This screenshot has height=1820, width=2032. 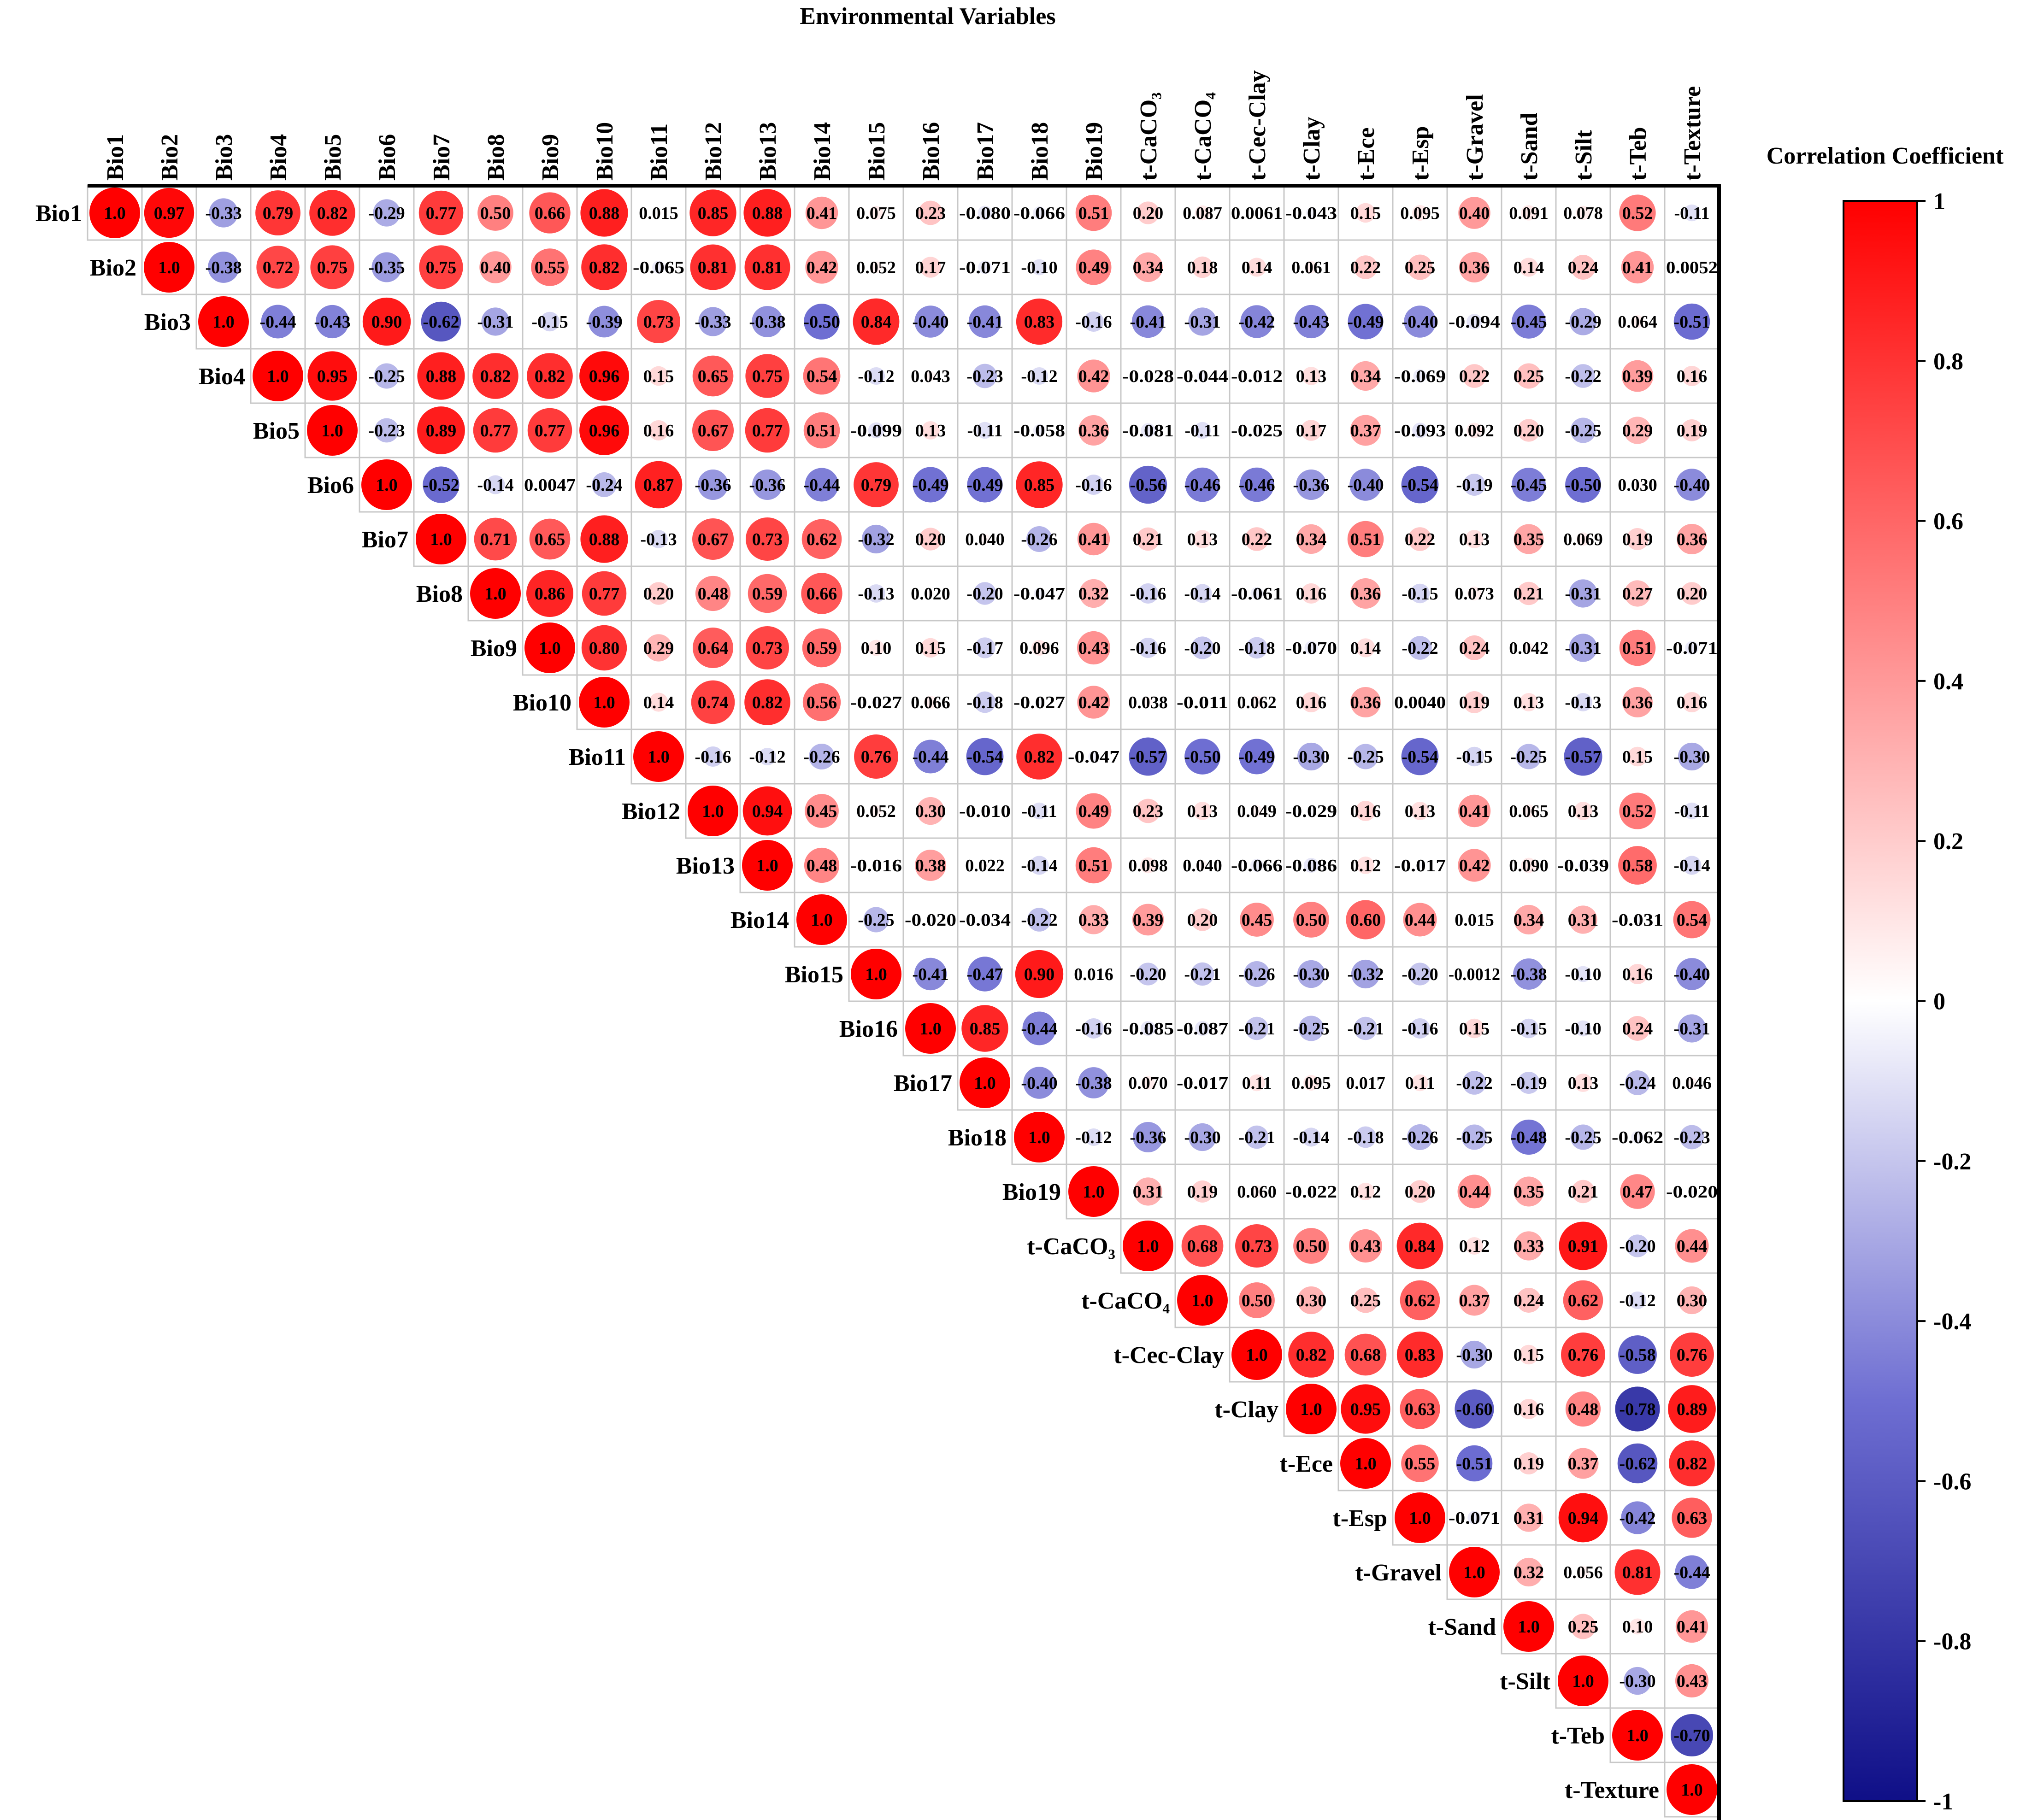 I want to click on colorbar-tick-label: -0.8, so click(x=1952, y=1642).